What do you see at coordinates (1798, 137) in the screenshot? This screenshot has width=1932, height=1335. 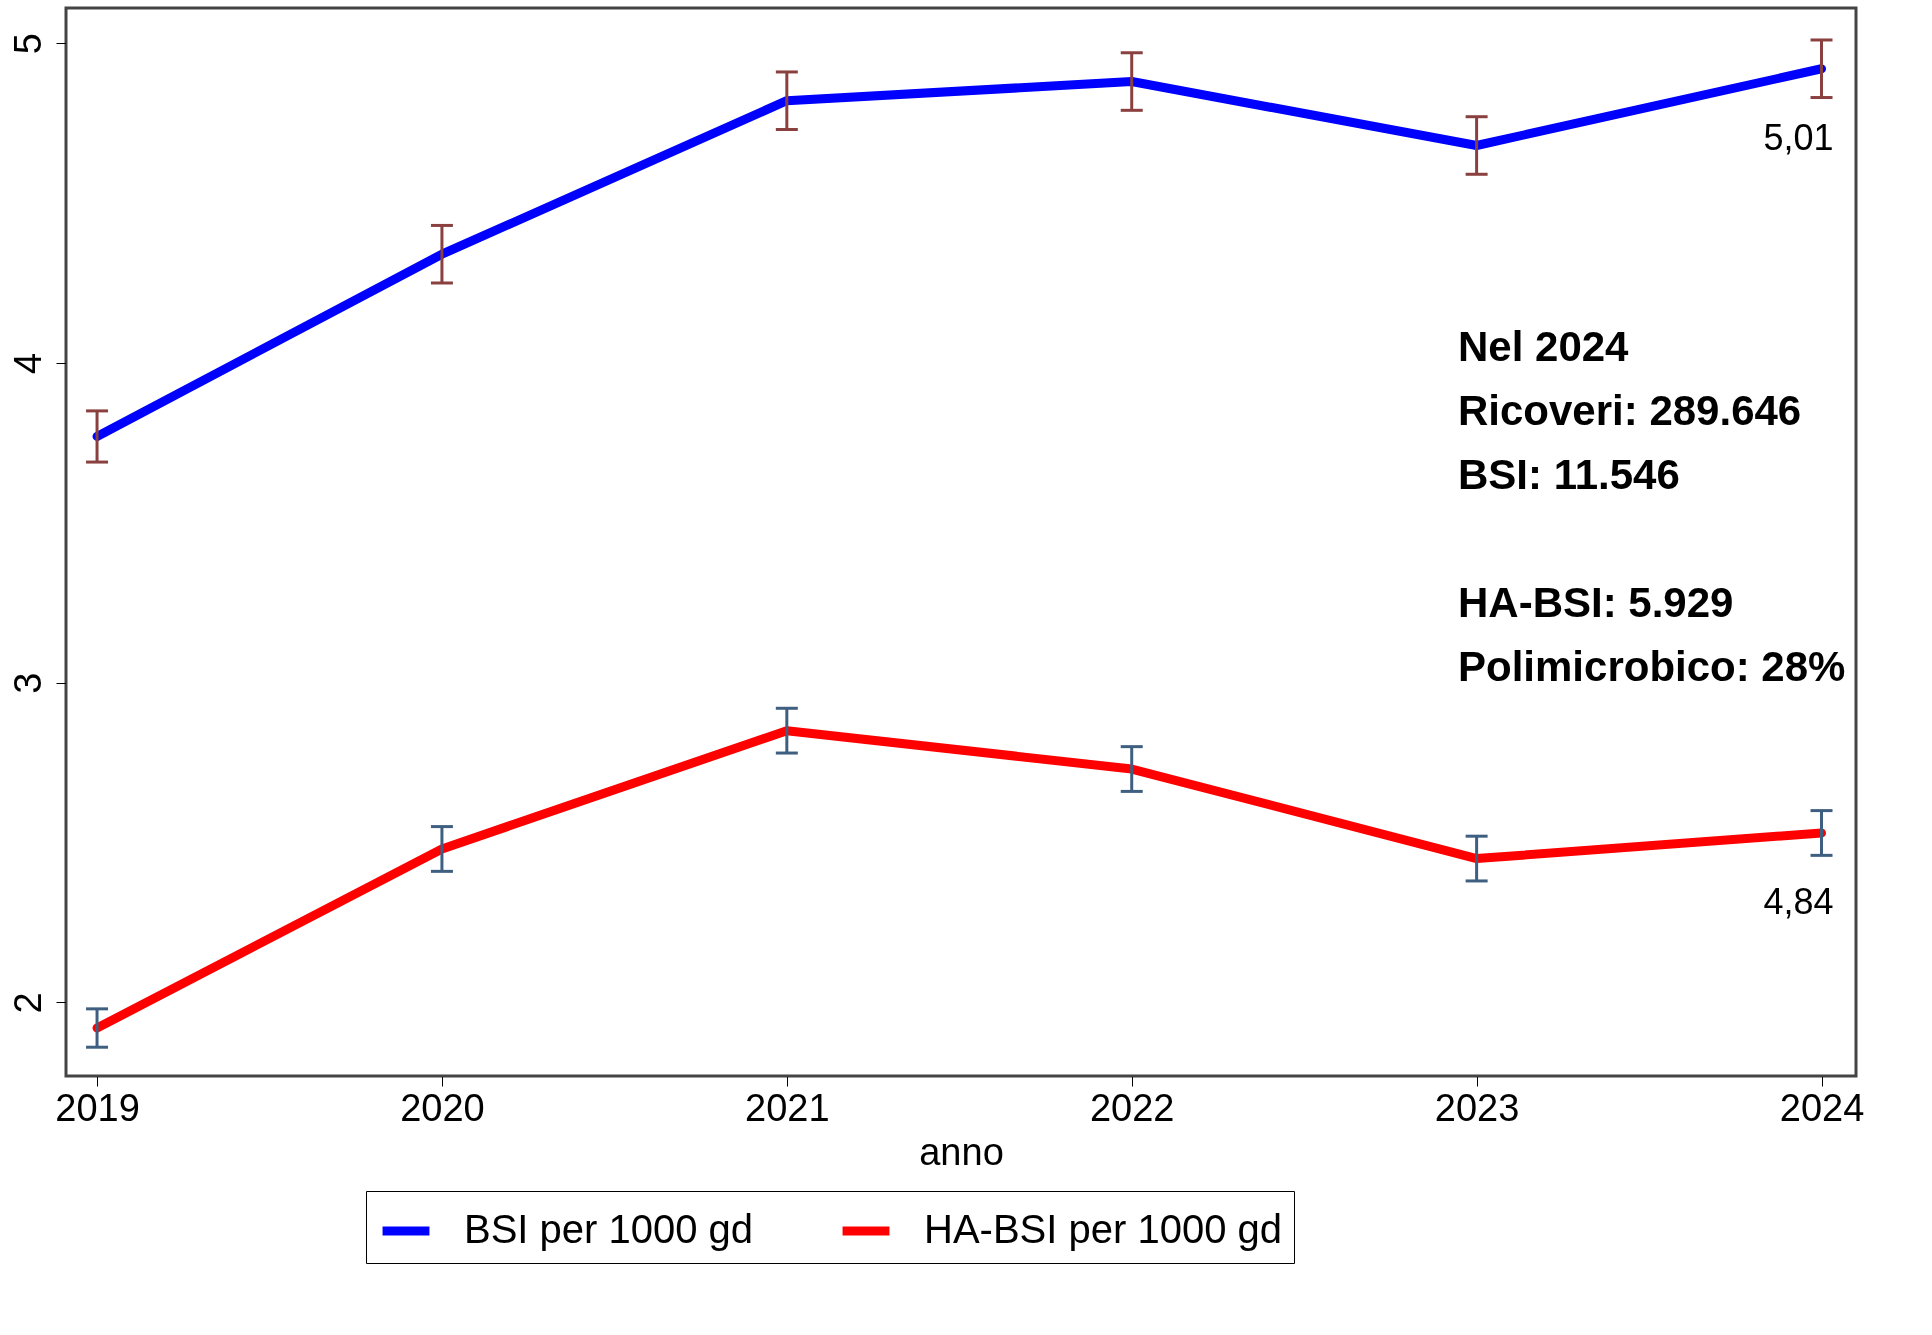 I see `annotation: 5,01` at bounding box center [1798, 137].